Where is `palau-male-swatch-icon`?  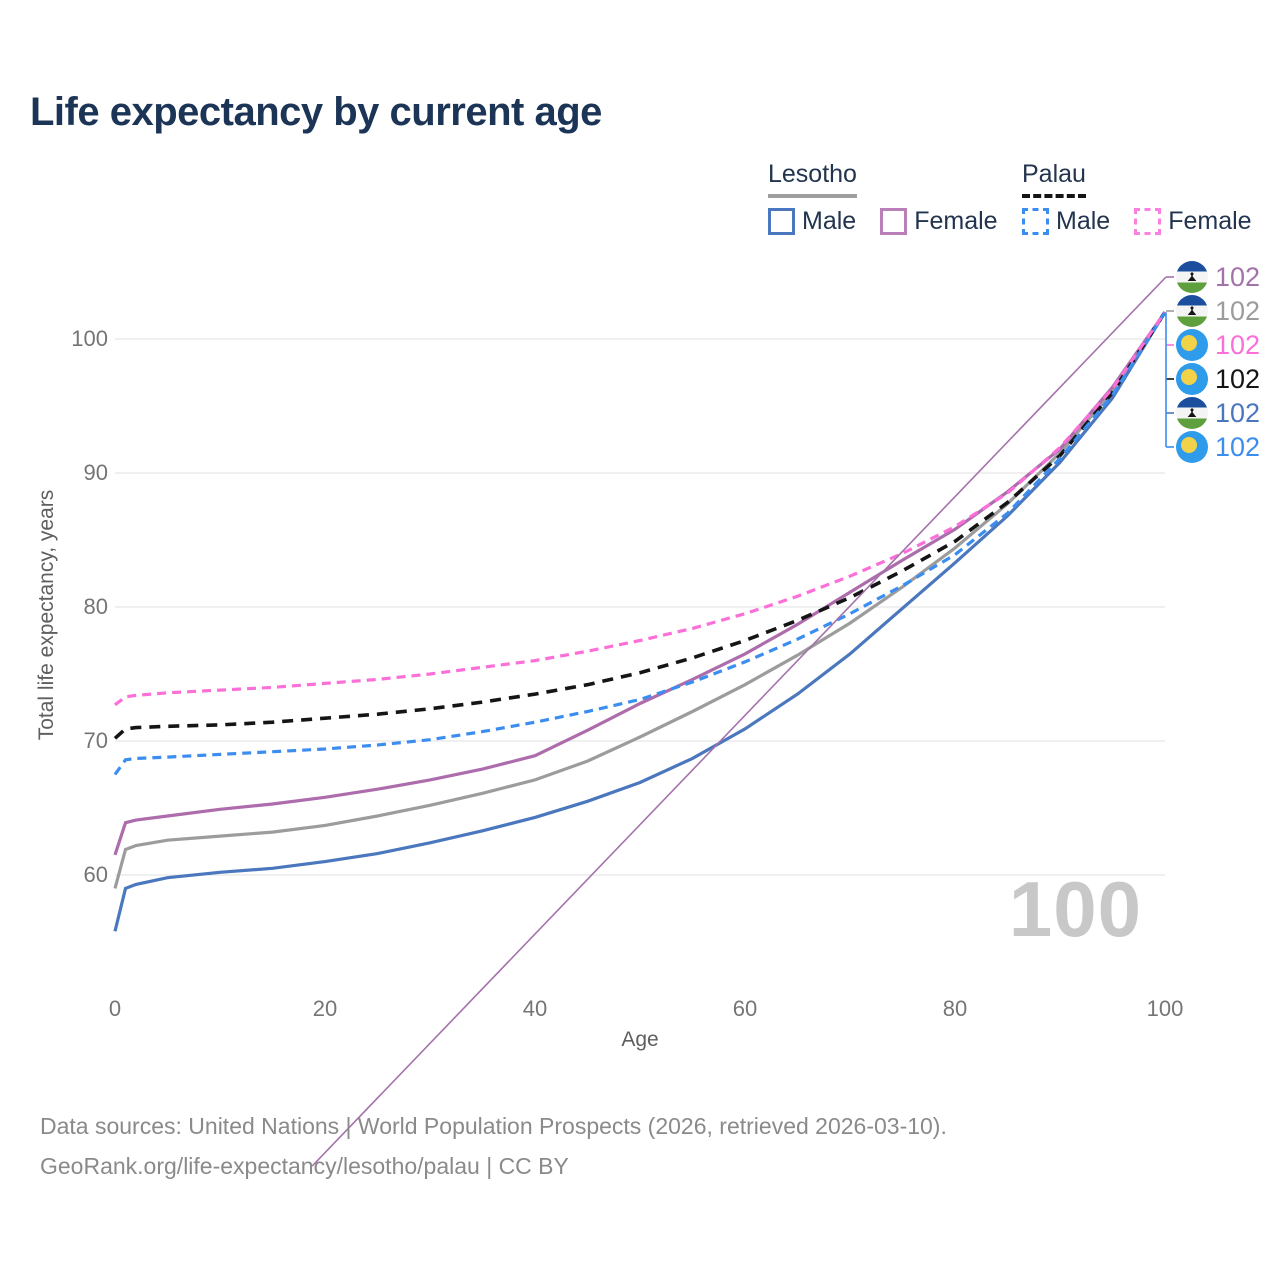 palau-male-swatch-icon is located at coordinates (1035, 221).